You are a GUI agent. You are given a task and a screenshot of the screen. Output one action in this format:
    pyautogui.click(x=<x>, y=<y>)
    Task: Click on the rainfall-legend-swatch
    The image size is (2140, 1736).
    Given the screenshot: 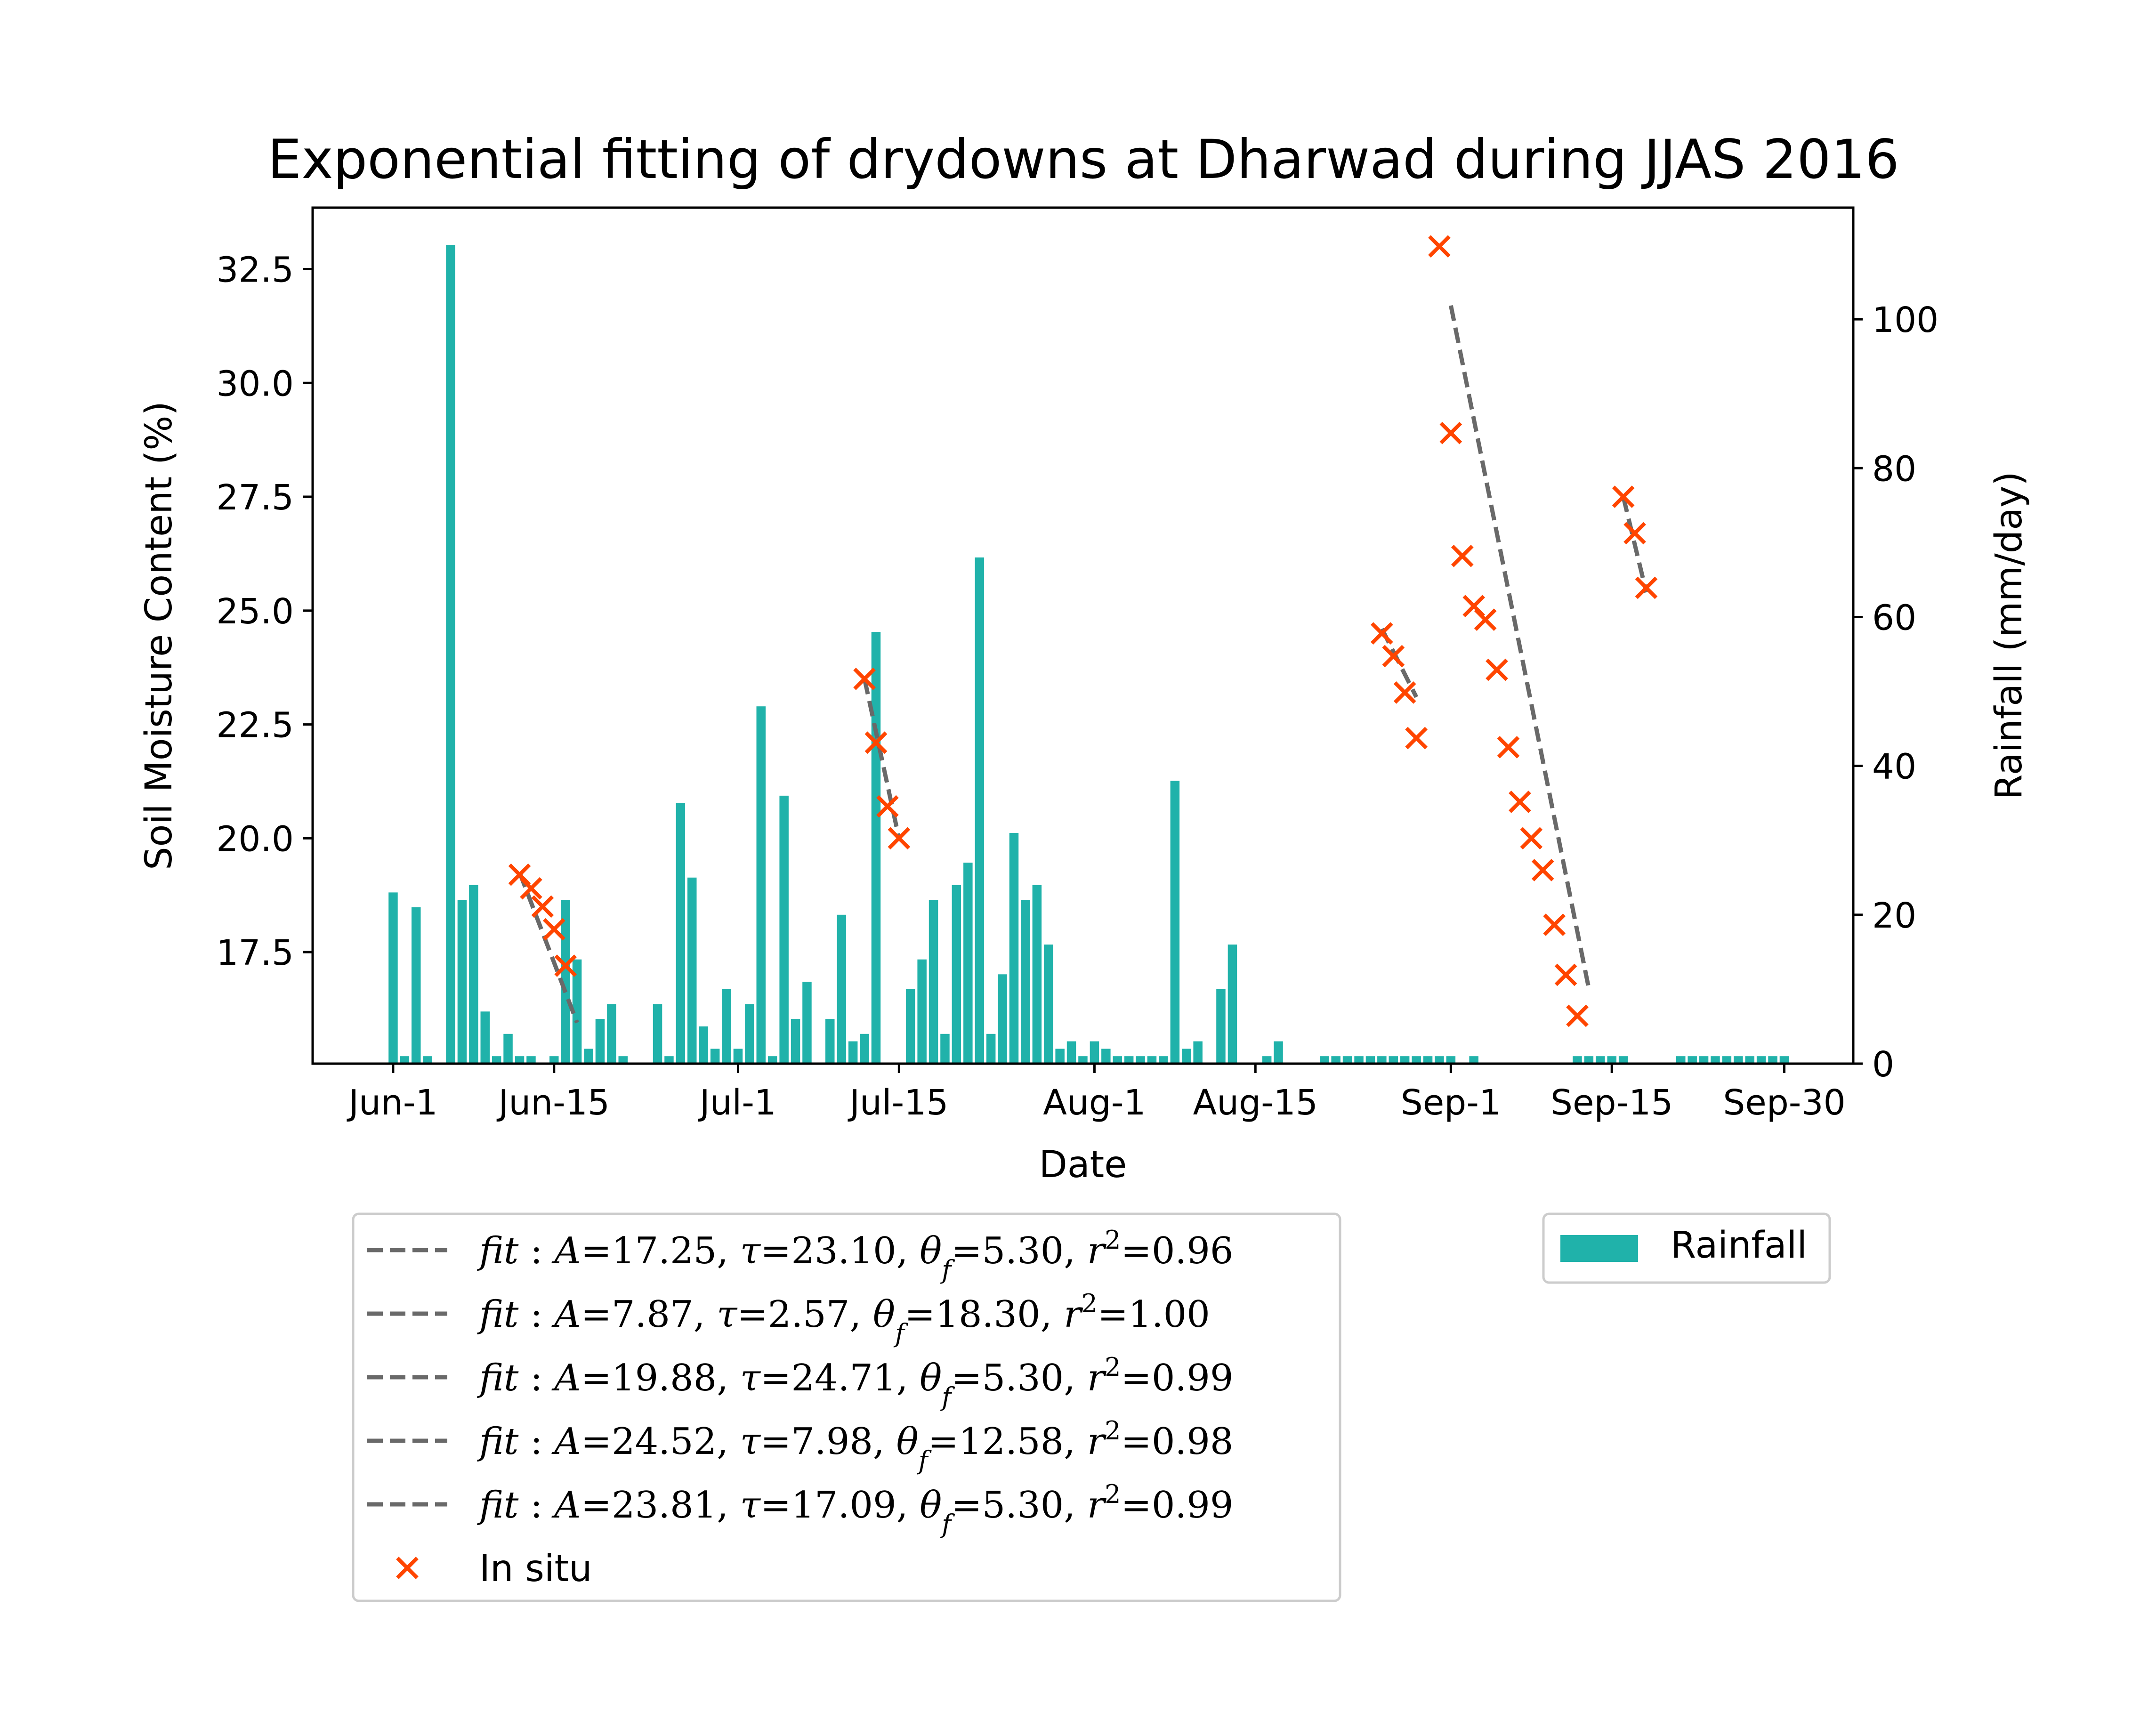 What is the action you would take?
    pyautogui.click(x=1599, y=1248)
    